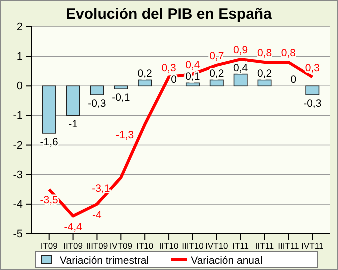 The height and width of the screenshot is (270, 338). What do you see at coordinates (169, 14) in the screenshot?
I see `chart-title: Evolución del PIB en España` at bounding box center [169, 14].